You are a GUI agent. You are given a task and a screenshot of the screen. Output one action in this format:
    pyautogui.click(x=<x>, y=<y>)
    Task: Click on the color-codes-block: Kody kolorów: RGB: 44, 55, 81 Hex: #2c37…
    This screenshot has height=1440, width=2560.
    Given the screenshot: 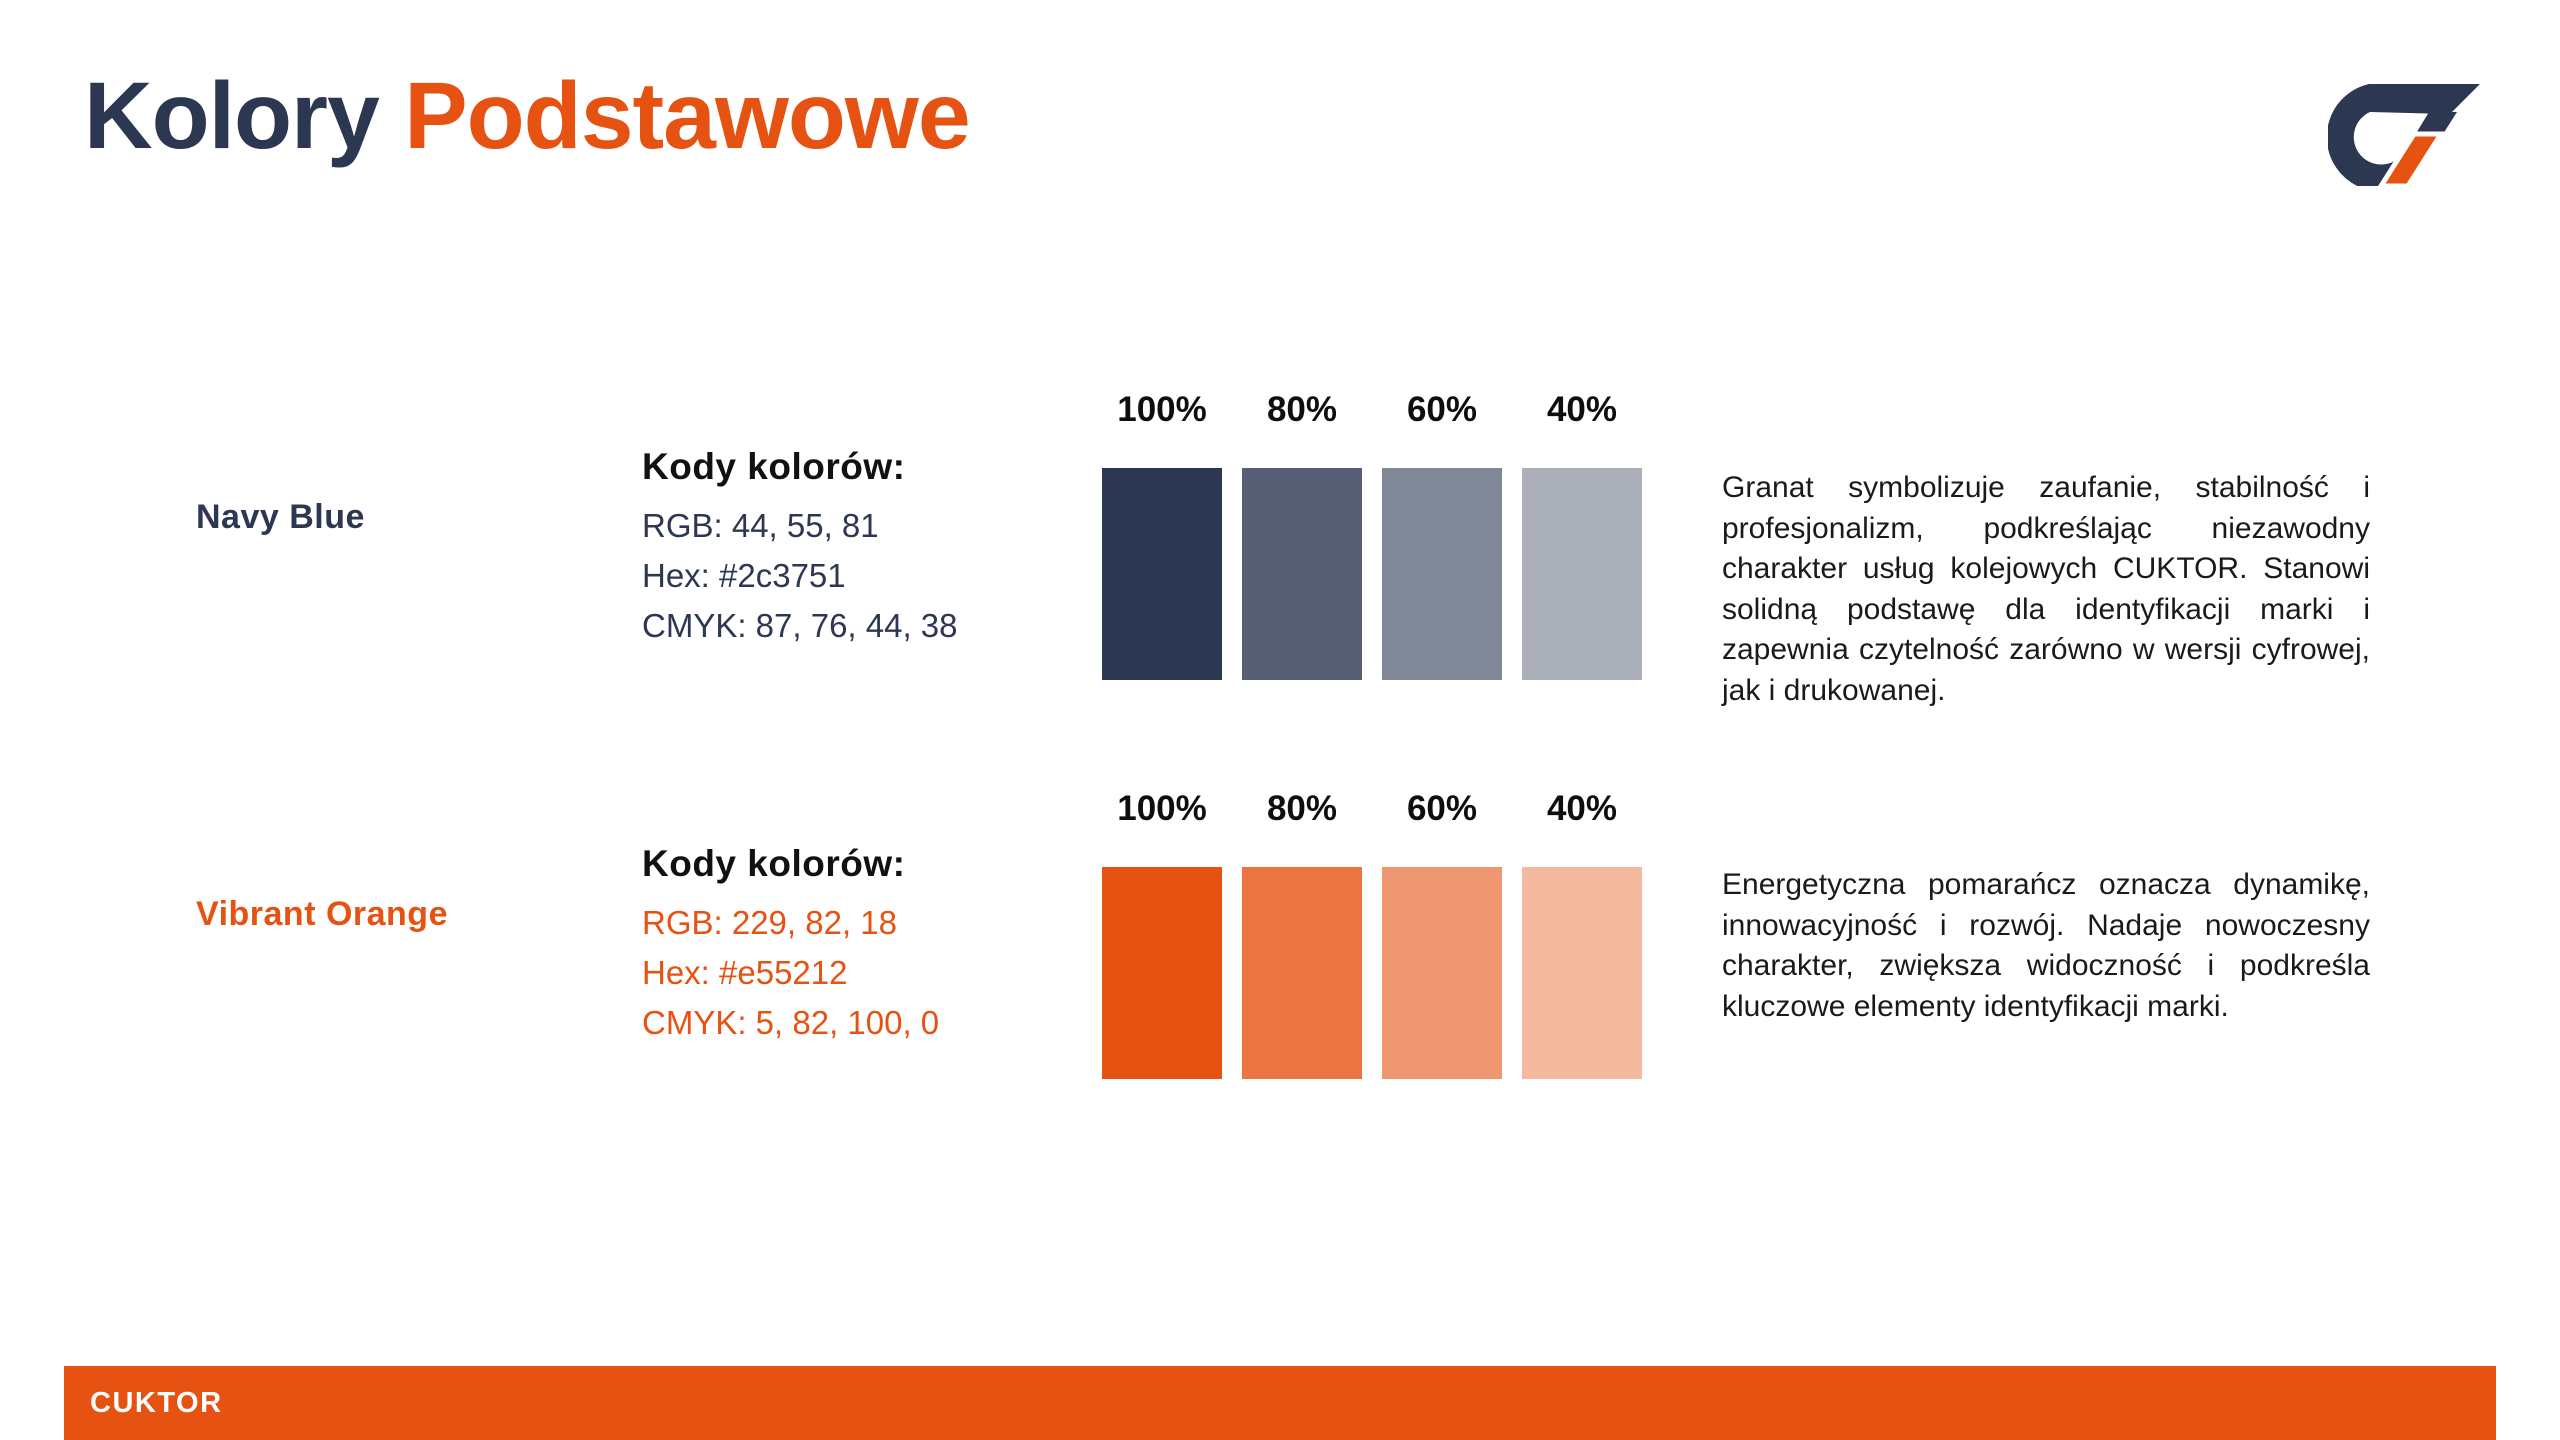 What is the action you would take?
    pyautogui.click(x=877, y=548)
    